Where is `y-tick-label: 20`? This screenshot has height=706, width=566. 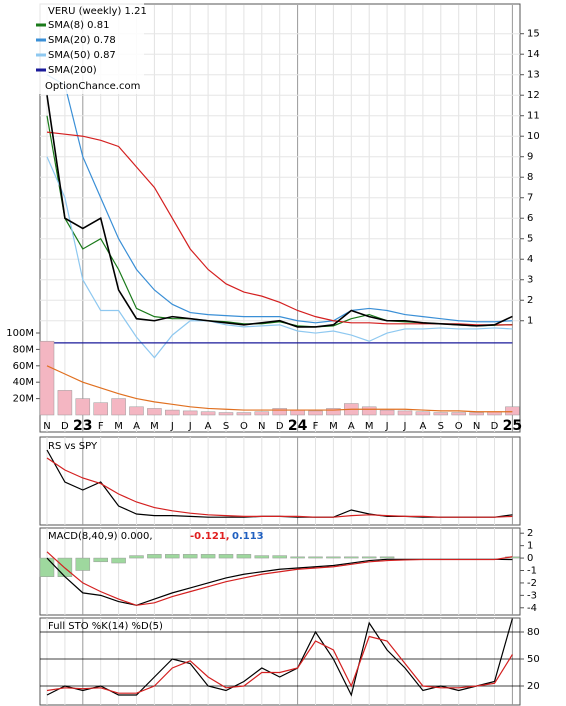
y-tick-label: 20 is located at coordinates (533, 686).